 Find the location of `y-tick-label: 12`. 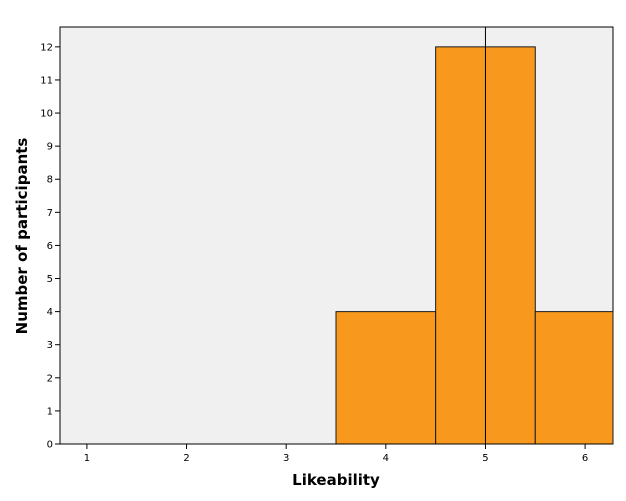

y-tick-label: 12 is located at coordinates (46, 47).